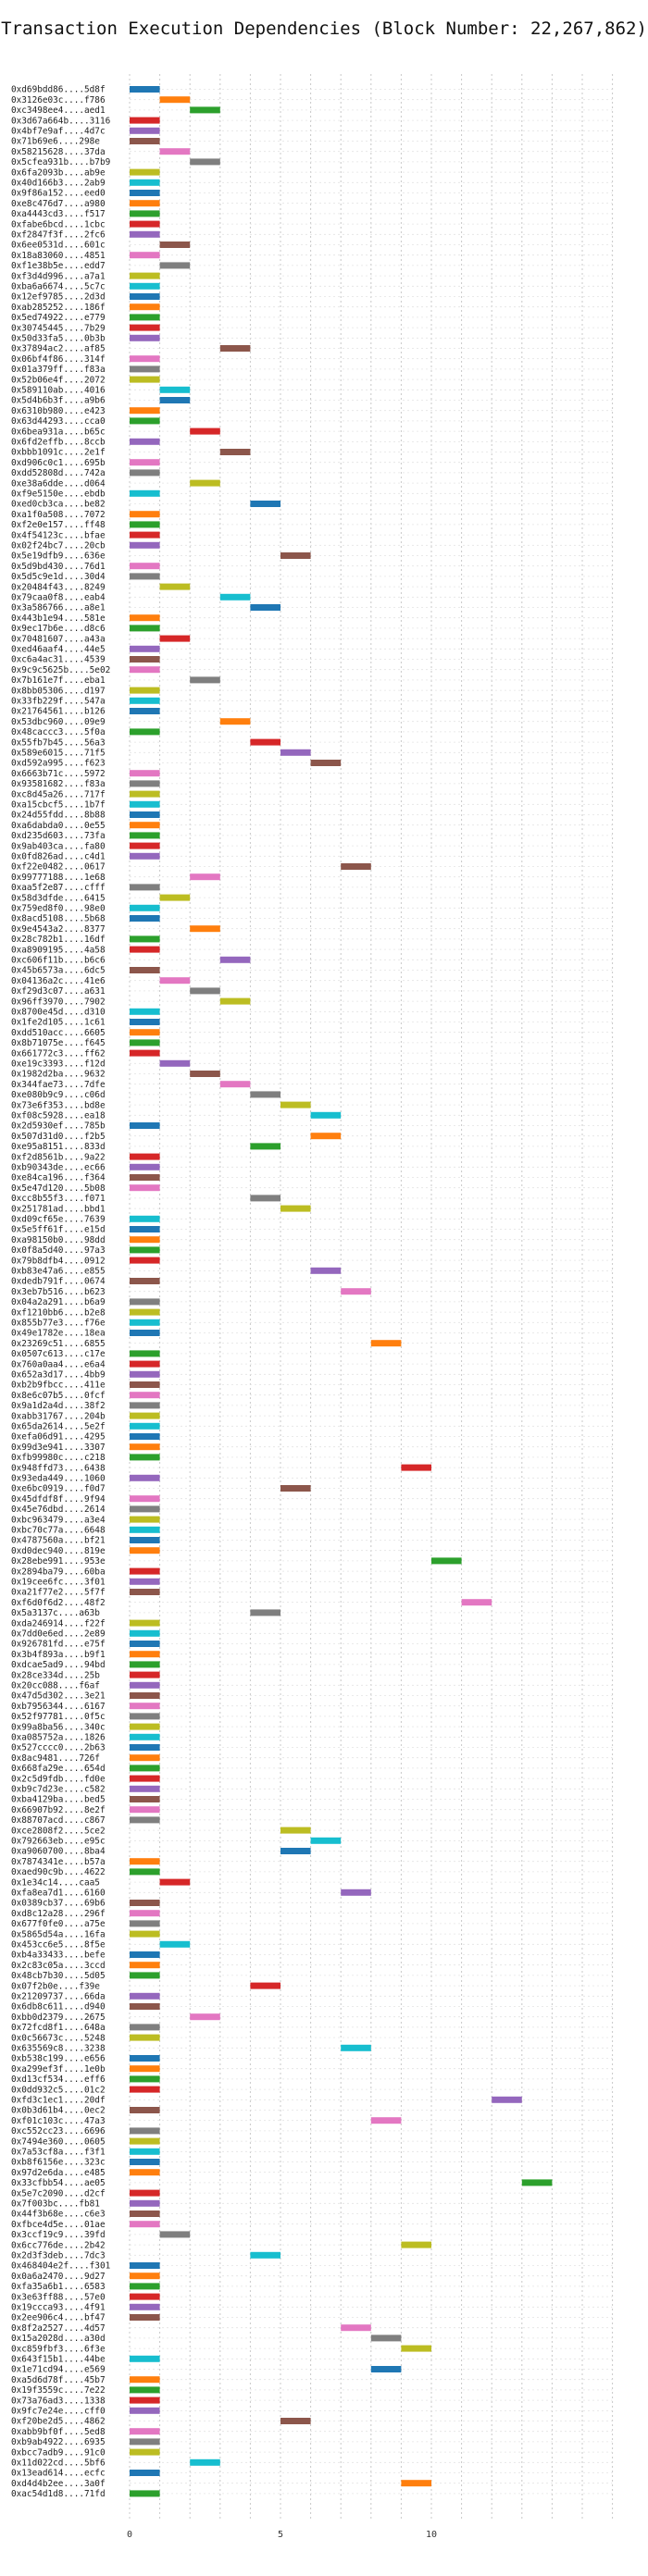 The height and width of the screenshot is (2576, 648). What do you see at coordinates (58, 236) in the screenshot?
I see `tx-label: 0xf2847f3f....2fc6` at bounding box center [58, 236].